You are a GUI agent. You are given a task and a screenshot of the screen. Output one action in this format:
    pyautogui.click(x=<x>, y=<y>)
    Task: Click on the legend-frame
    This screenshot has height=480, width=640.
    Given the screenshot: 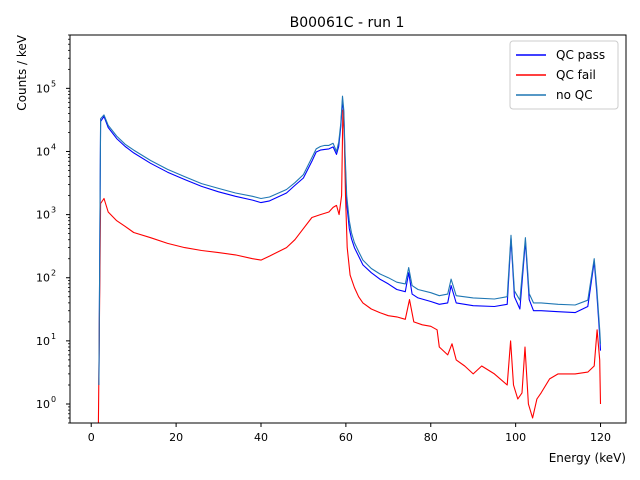 What is the action you would take?
    pyautogui.click(x=564, y=75)
    